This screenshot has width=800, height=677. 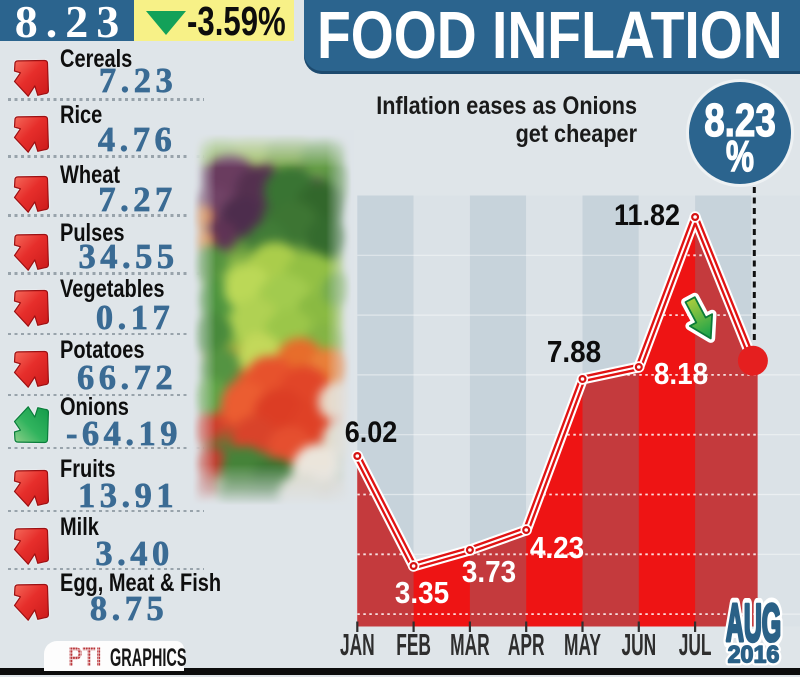 I want to click on svg-text: 6.02, so click(x=371, y=433).